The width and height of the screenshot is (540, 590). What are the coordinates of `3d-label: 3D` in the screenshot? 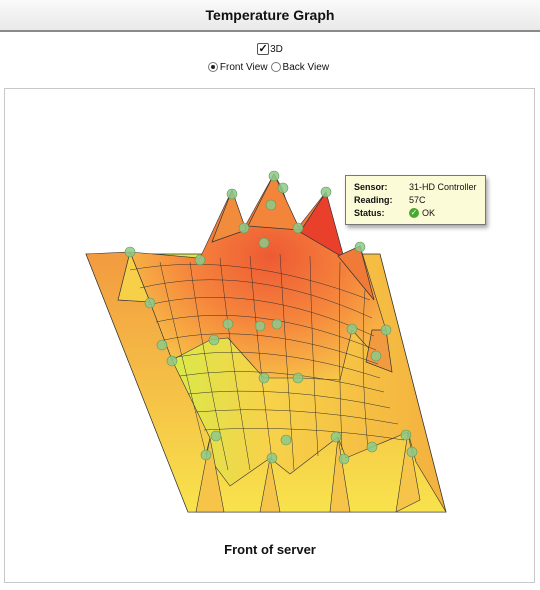 It's located at (276, 49).